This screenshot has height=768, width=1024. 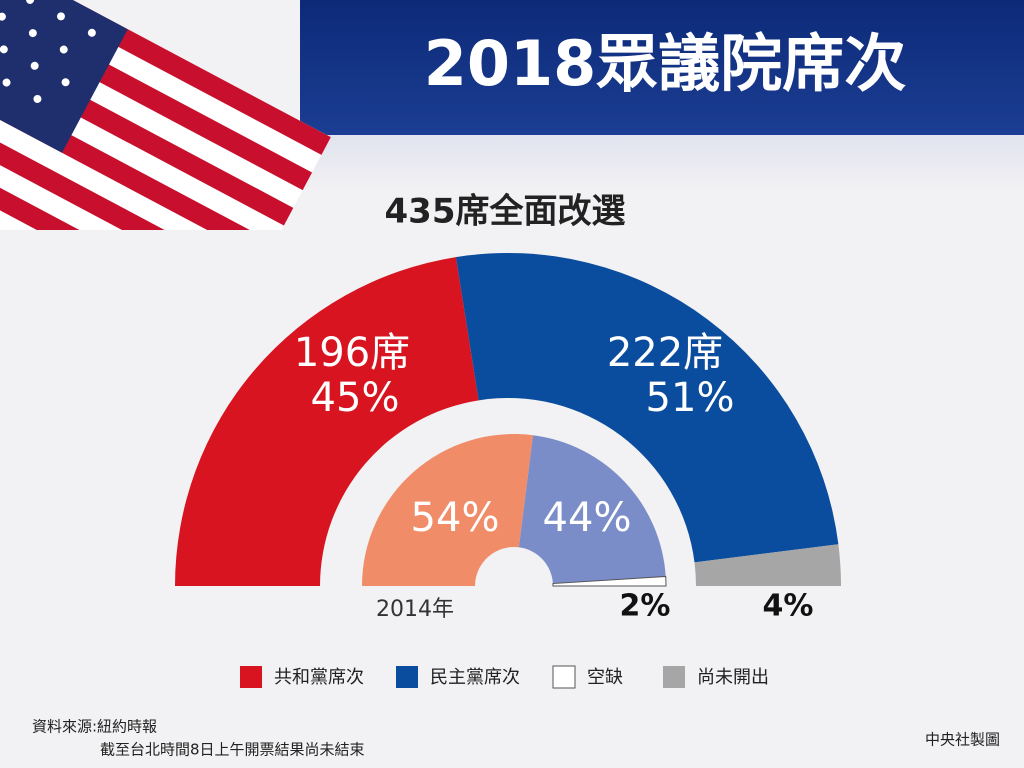 I want to click on seats-label: 196席, so click(x=352, y=353).